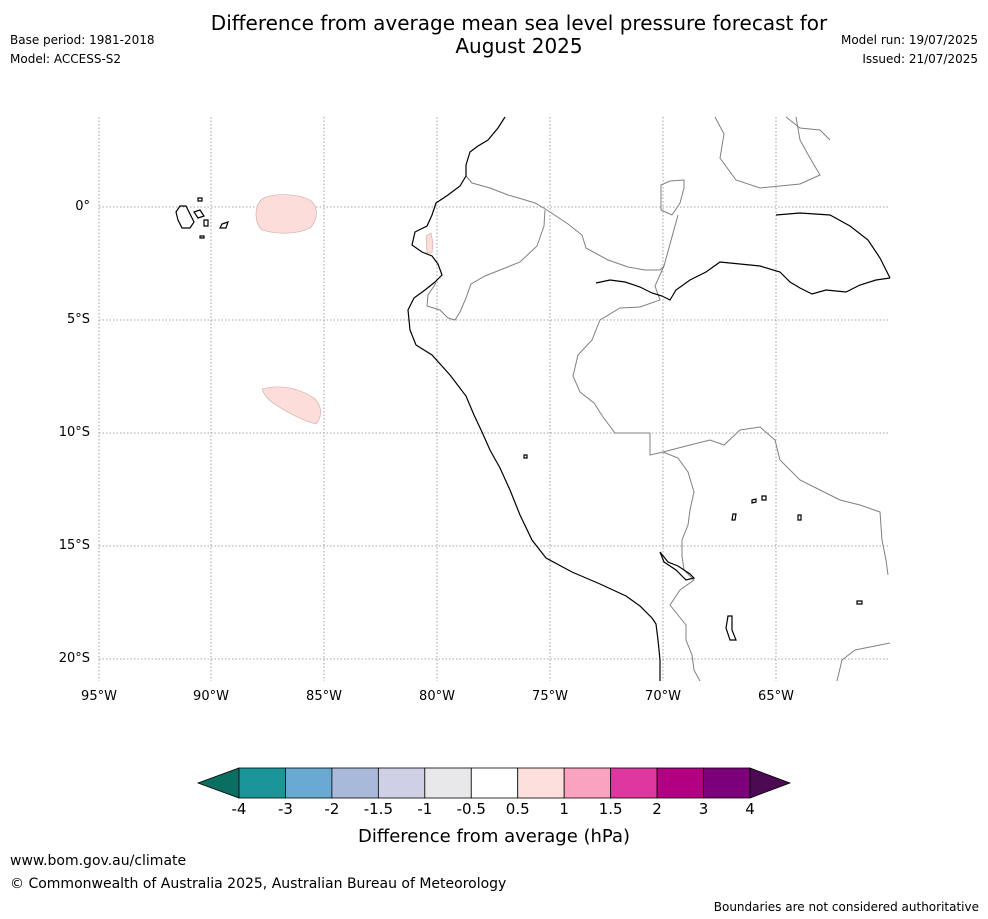 The image size is (988, 919). I want to click on lake-poopo, so click(731, 628).